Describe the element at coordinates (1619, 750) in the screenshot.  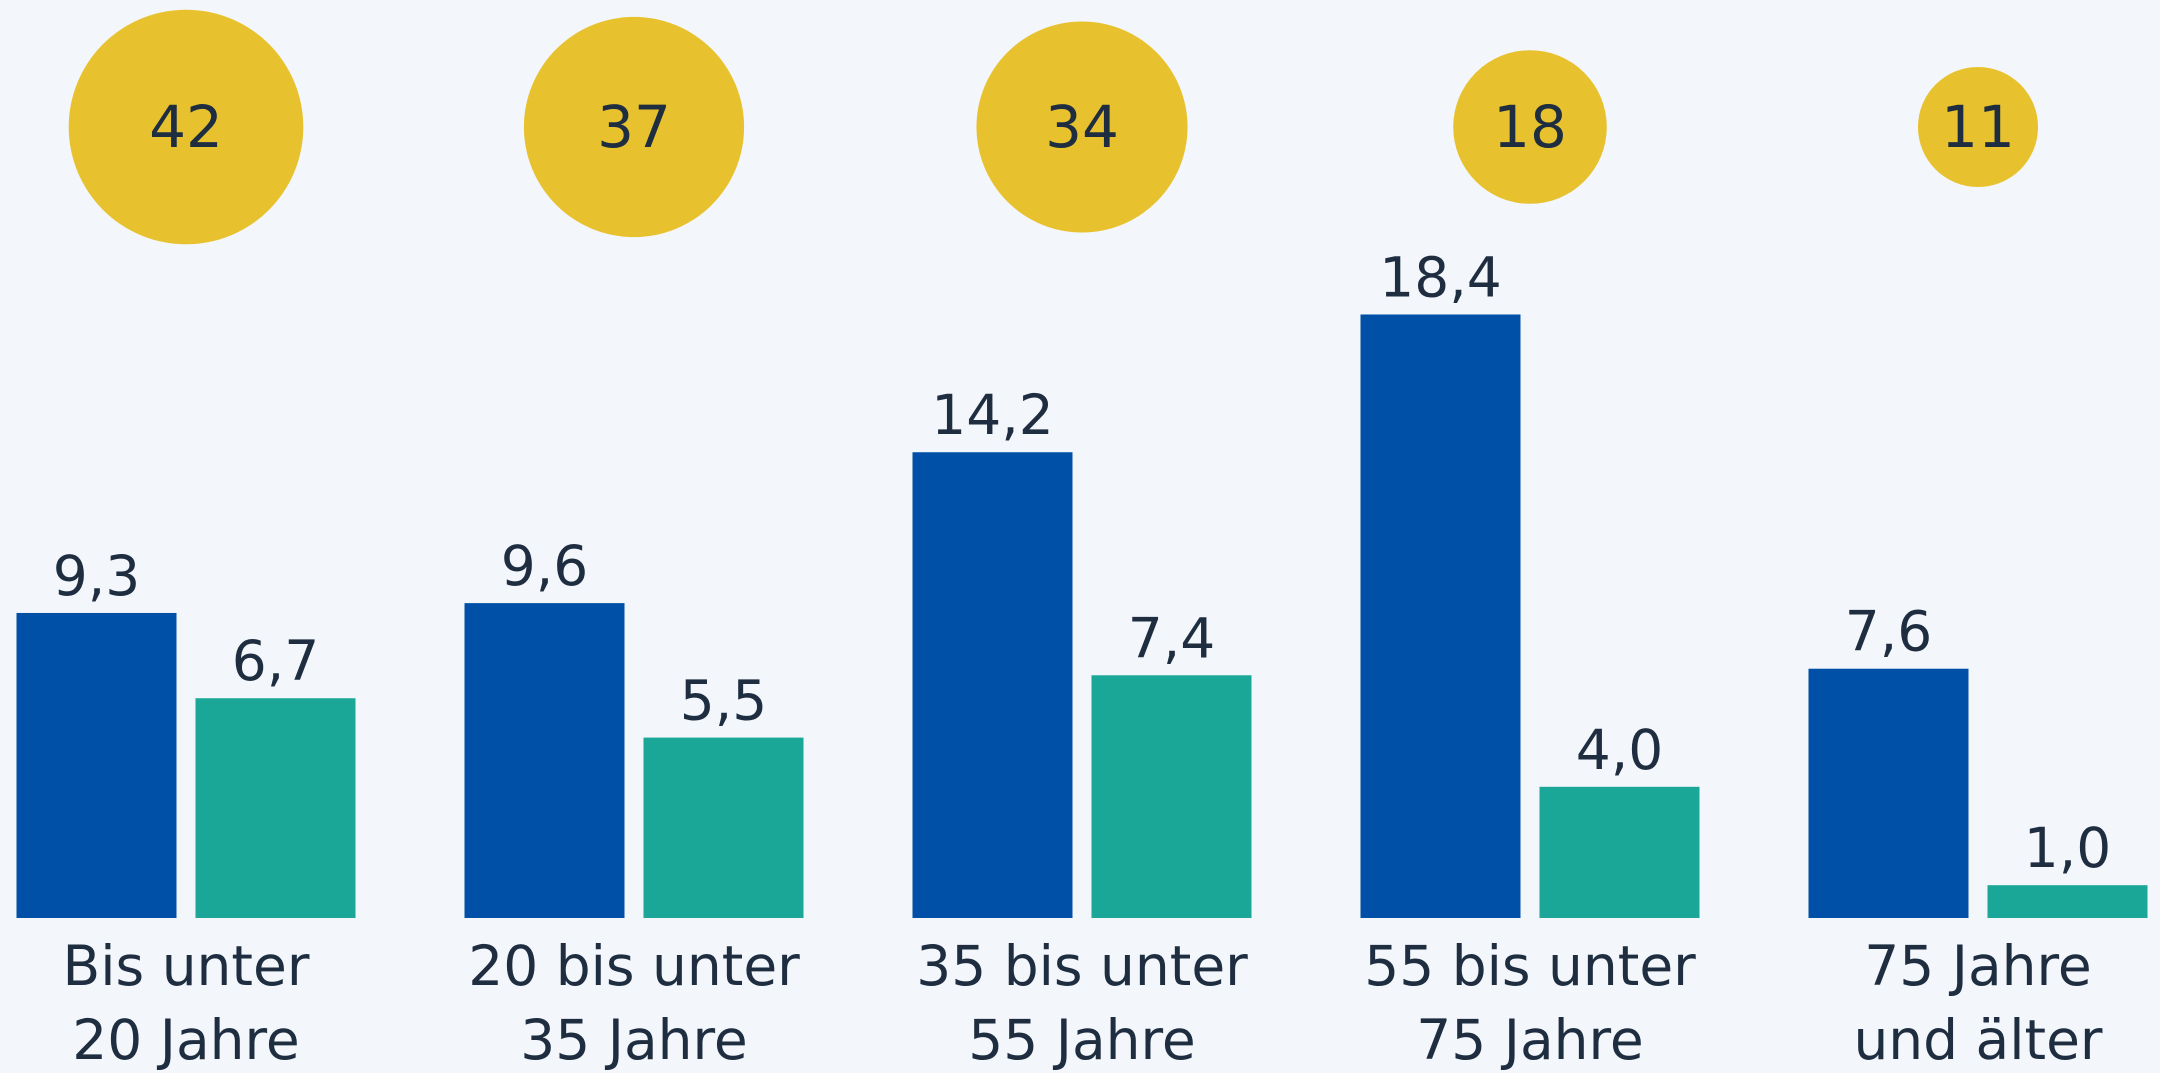
I see `value-label: 4,0` at that location.